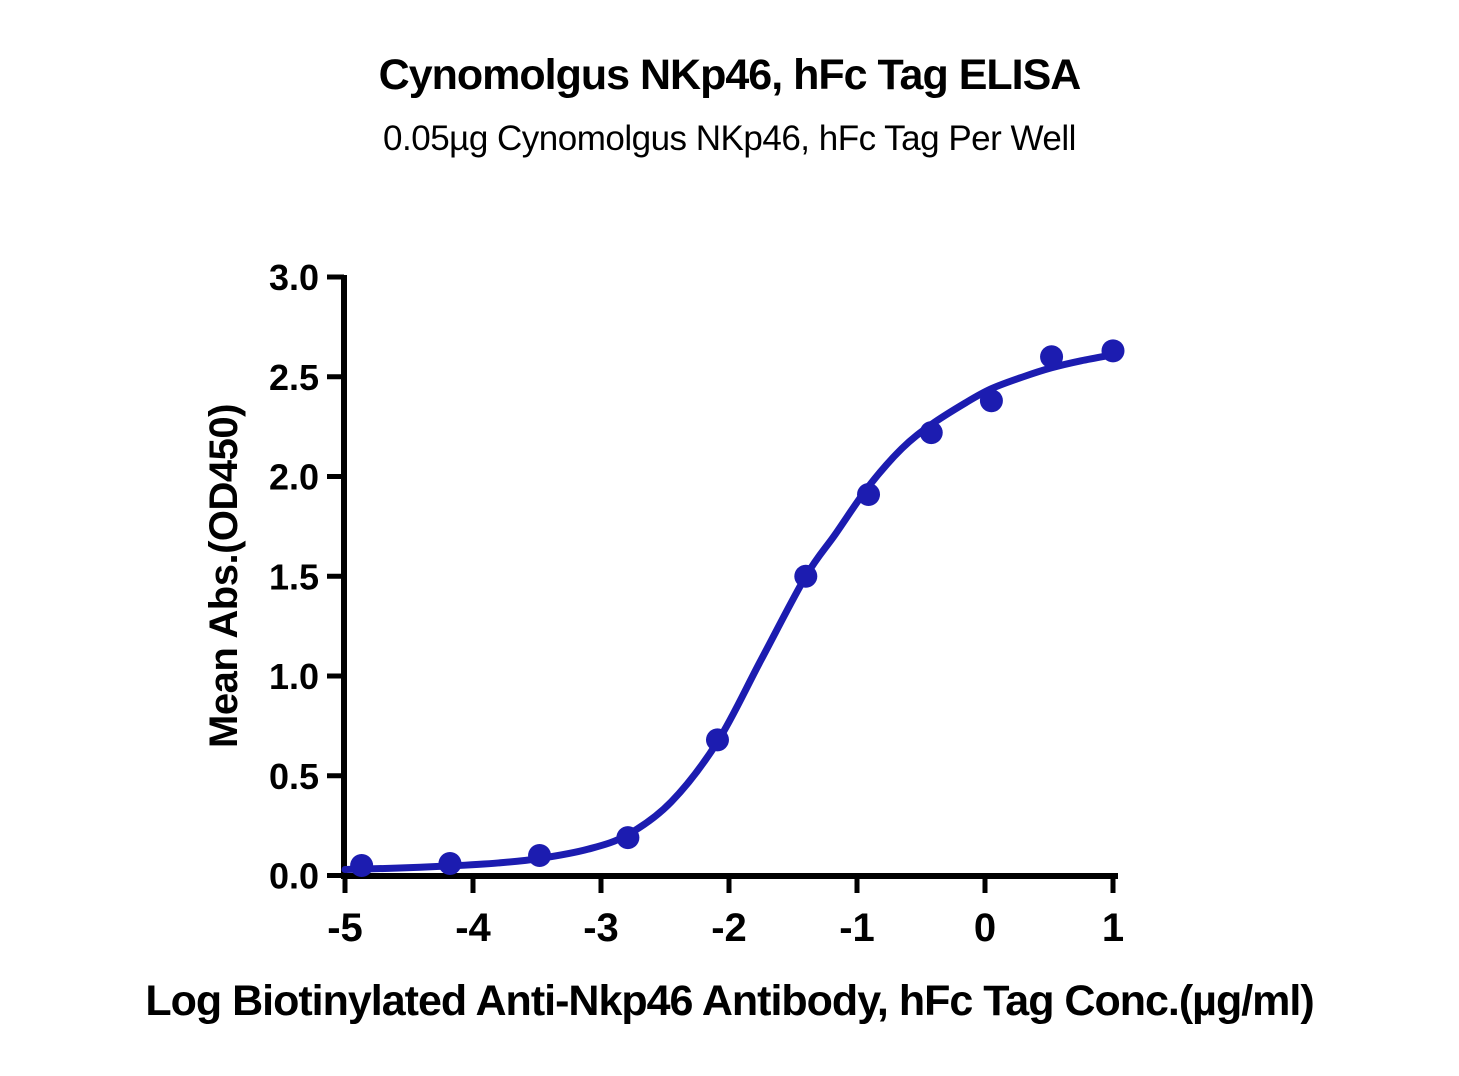 The image size is (1459, 1076). I want to click on y-tick-label: 0.5, so click(294, 776).